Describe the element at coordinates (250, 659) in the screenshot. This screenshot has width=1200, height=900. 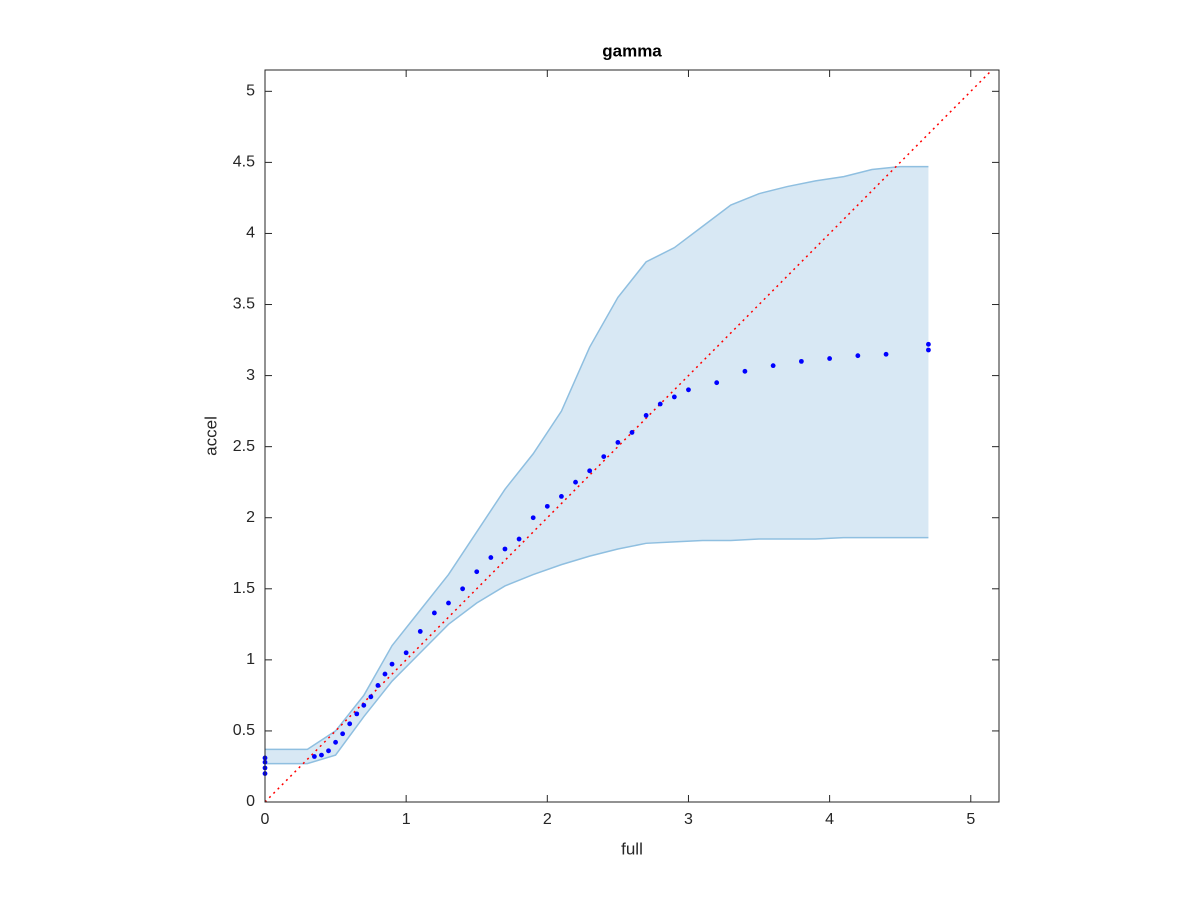
I see `y-tick-label: 1` at that location.